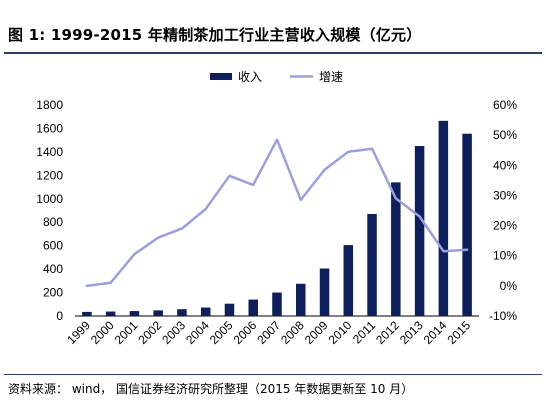 This screenshot has height=406, width=546. Describe the element at coordinates (53, 293) in the screenshot. I see `y-left-tick-label: 200` at that location.